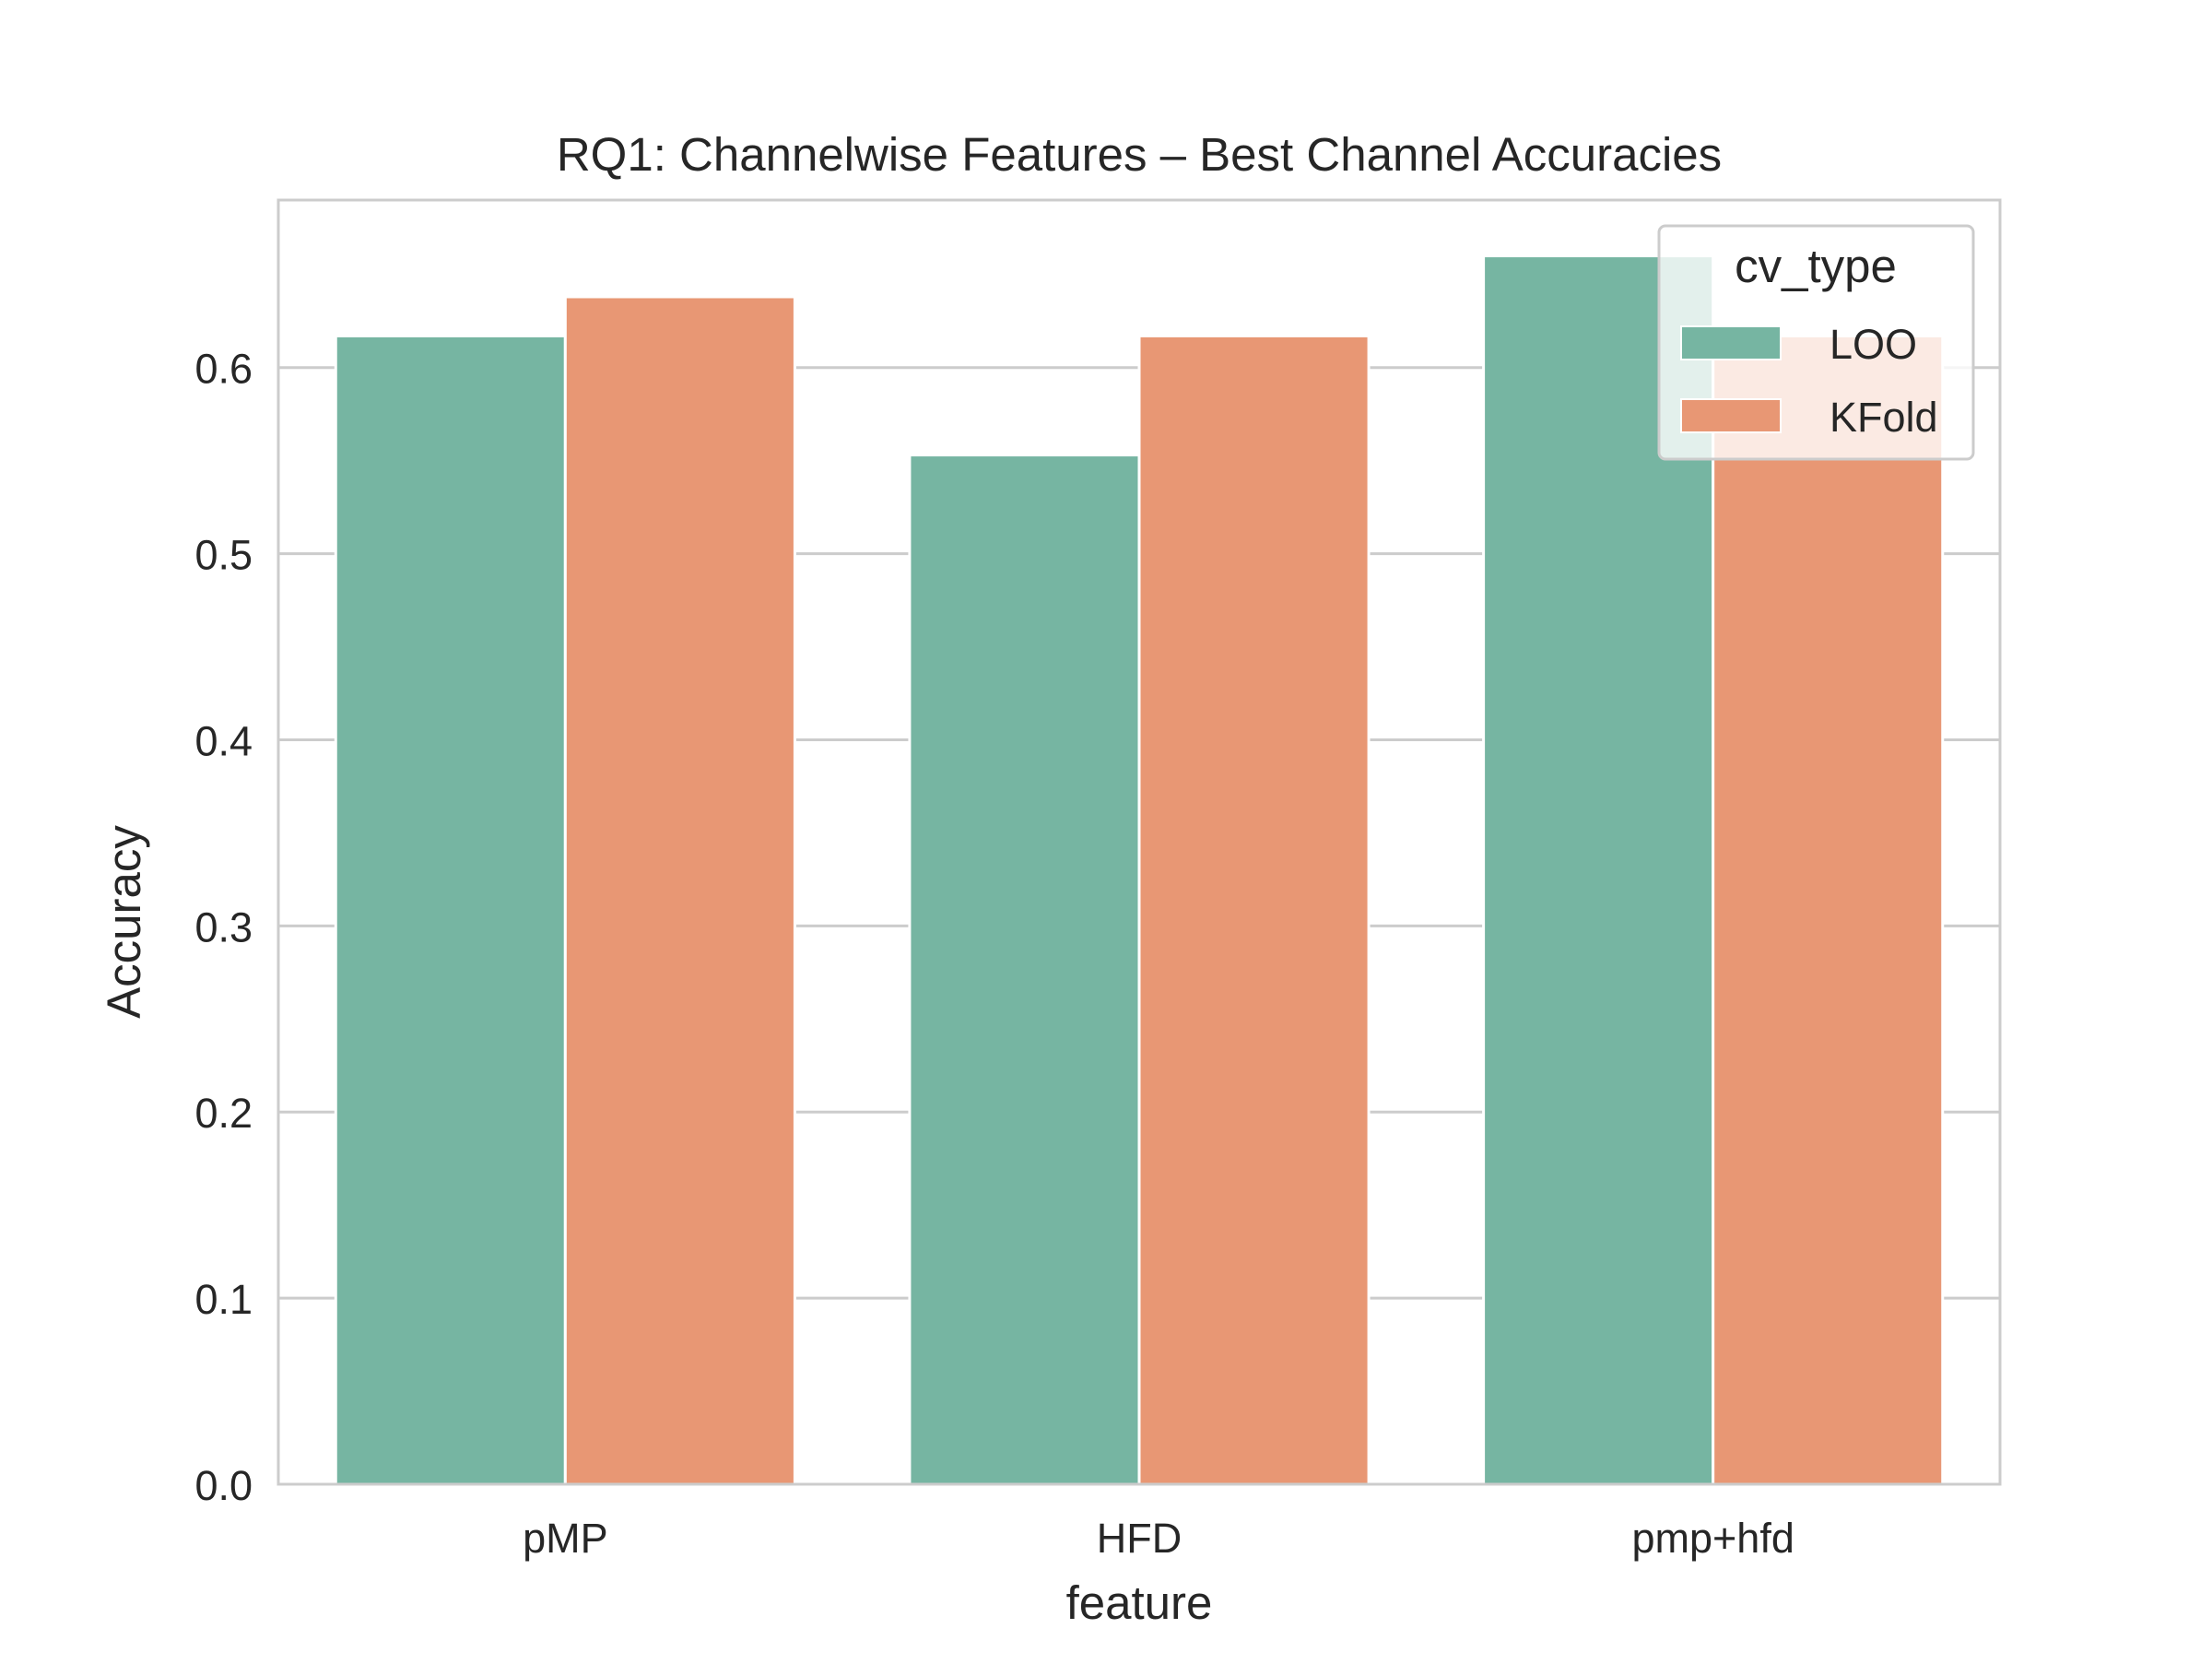  Describe the element at coordinates (1712, 1538) in the screenshot. I see `x-tick-label: pmp+hfd` at that location.